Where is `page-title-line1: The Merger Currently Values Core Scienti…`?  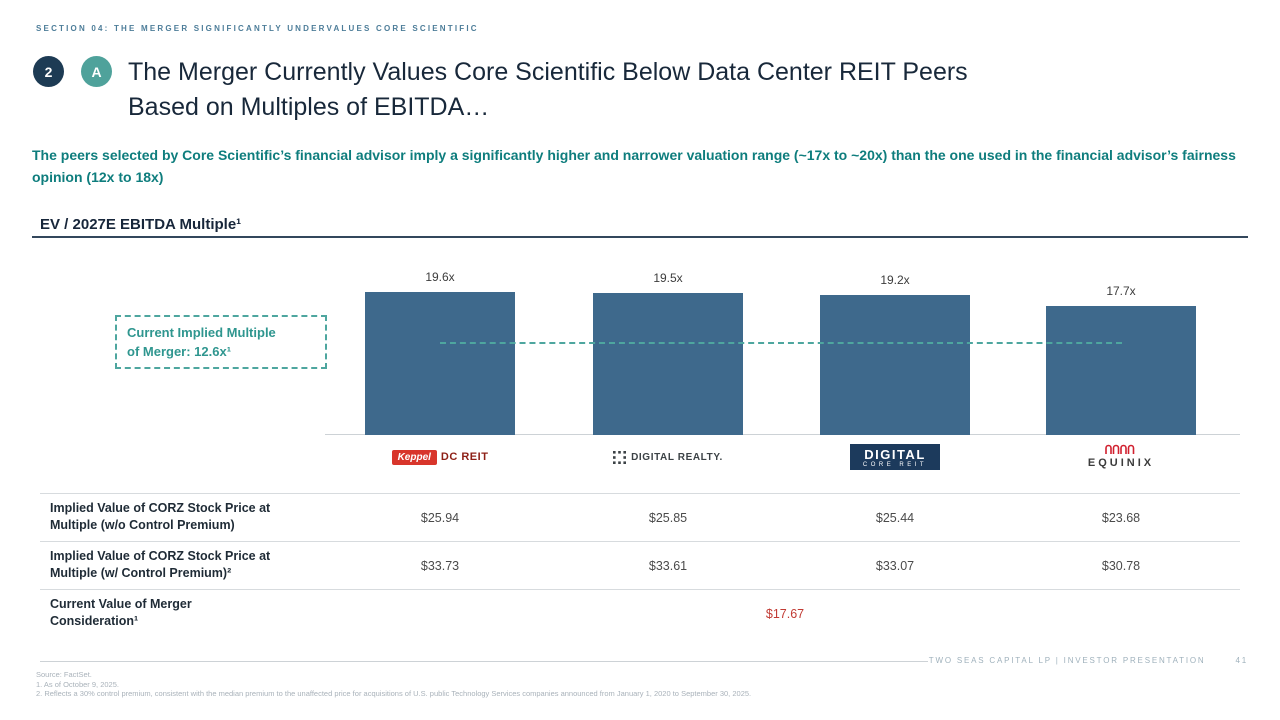
page-title-line1: The Merger Currently Values Core Scienti… is located at coordinates (548, 72).